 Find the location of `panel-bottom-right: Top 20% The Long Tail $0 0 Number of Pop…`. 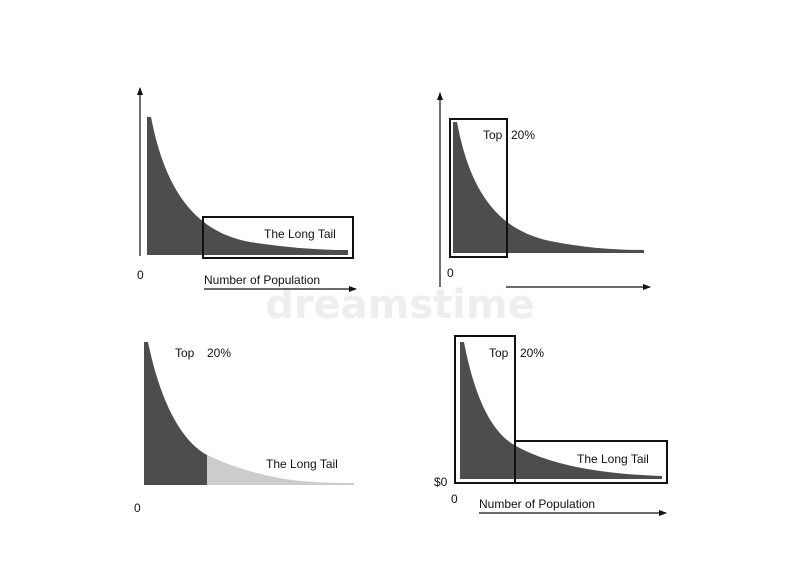

panel-bottom-right: Top 20% The Long Tail $0 0 Number of Pop… is located at coordinates (551, 425).